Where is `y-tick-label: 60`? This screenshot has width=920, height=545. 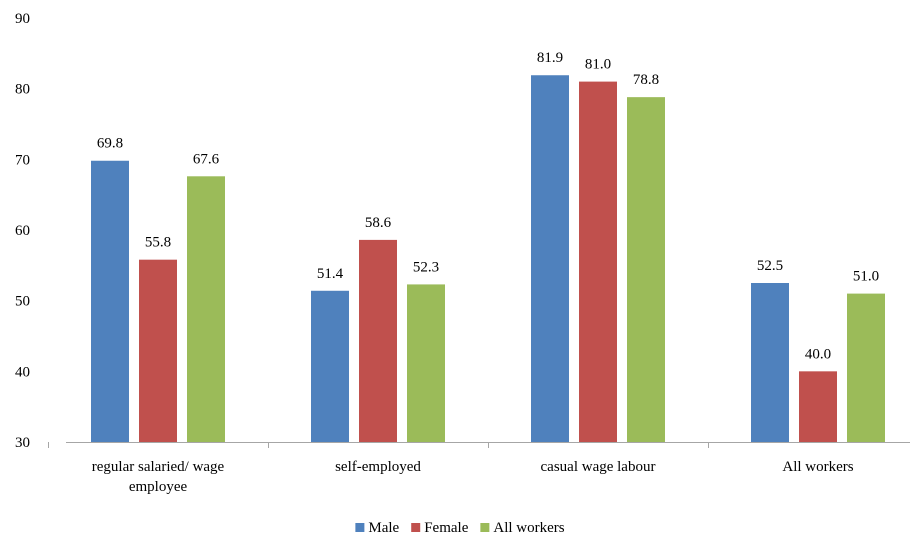
y-tick-label: 60 is located at coordinates (22, 231).